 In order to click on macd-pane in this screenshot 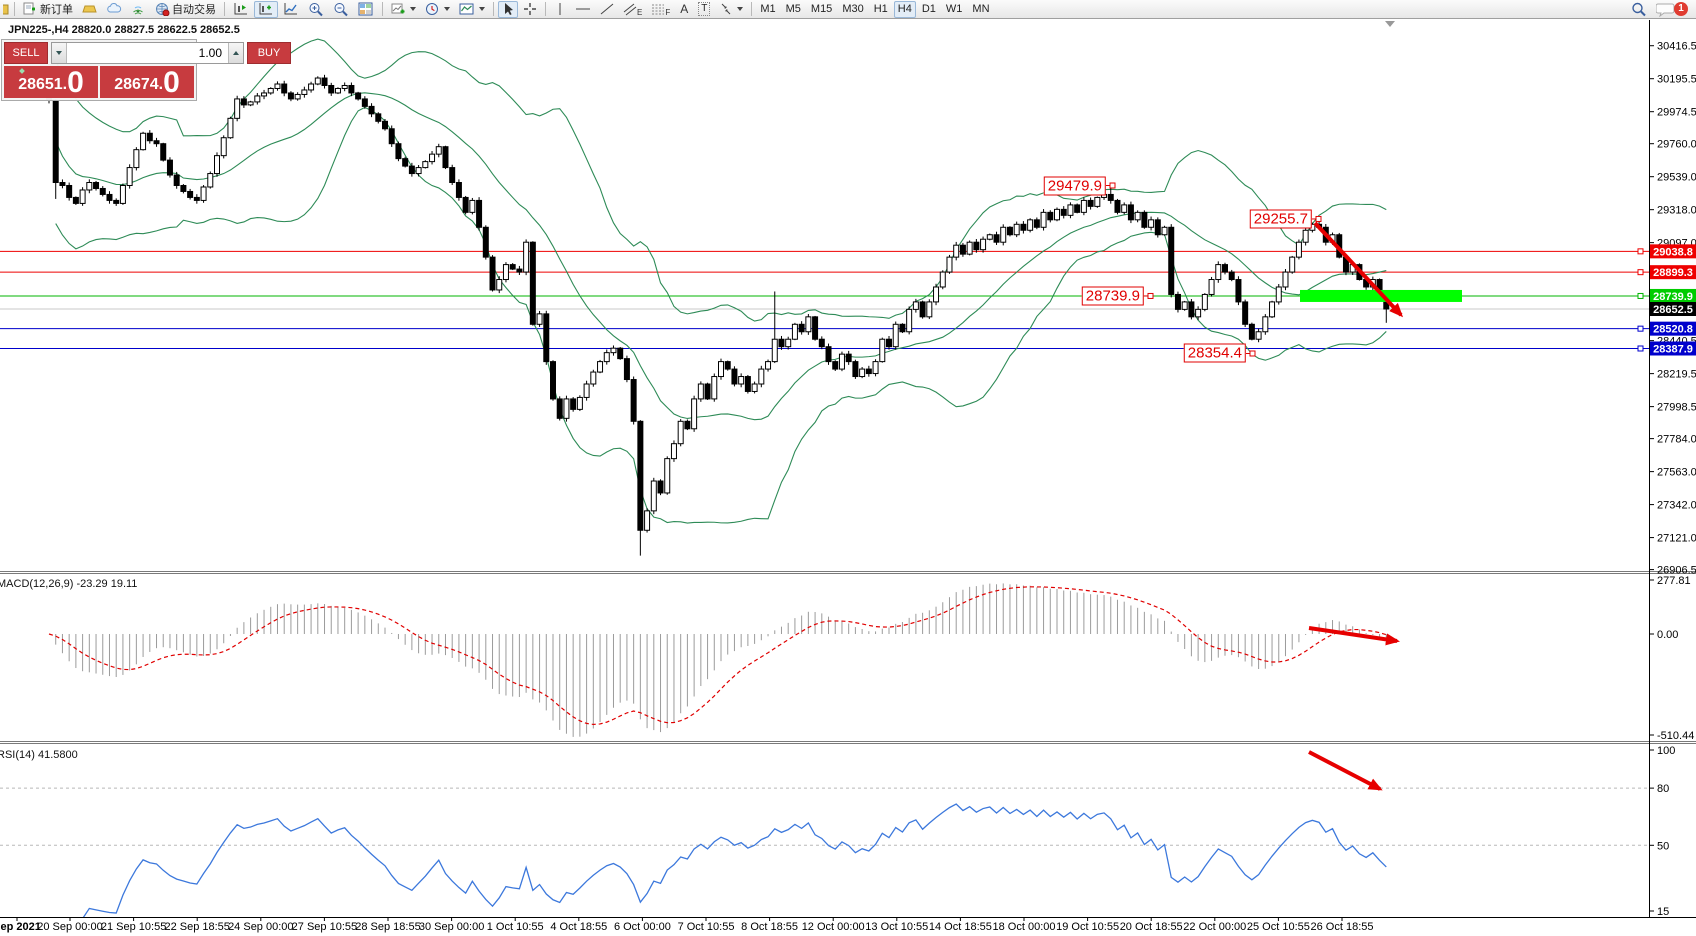, I will do `click(717, 660)`.